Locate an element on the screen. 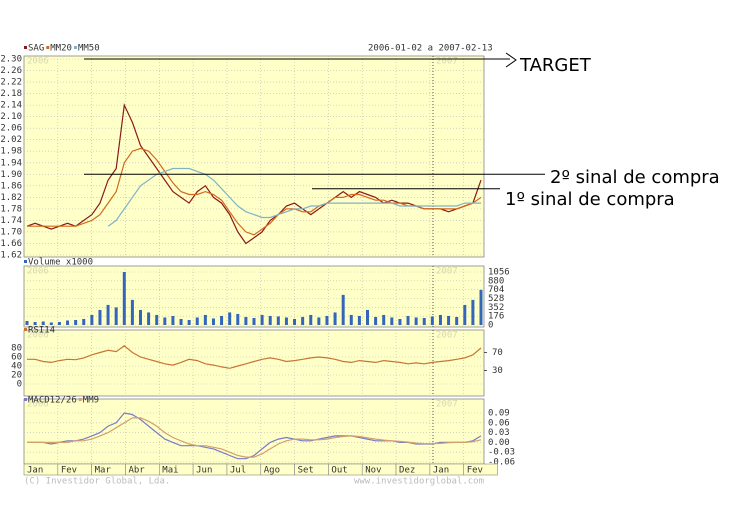 This screenshot has width=732, height=532. y-tick-label: 80 is located at coordinates (16, 349).